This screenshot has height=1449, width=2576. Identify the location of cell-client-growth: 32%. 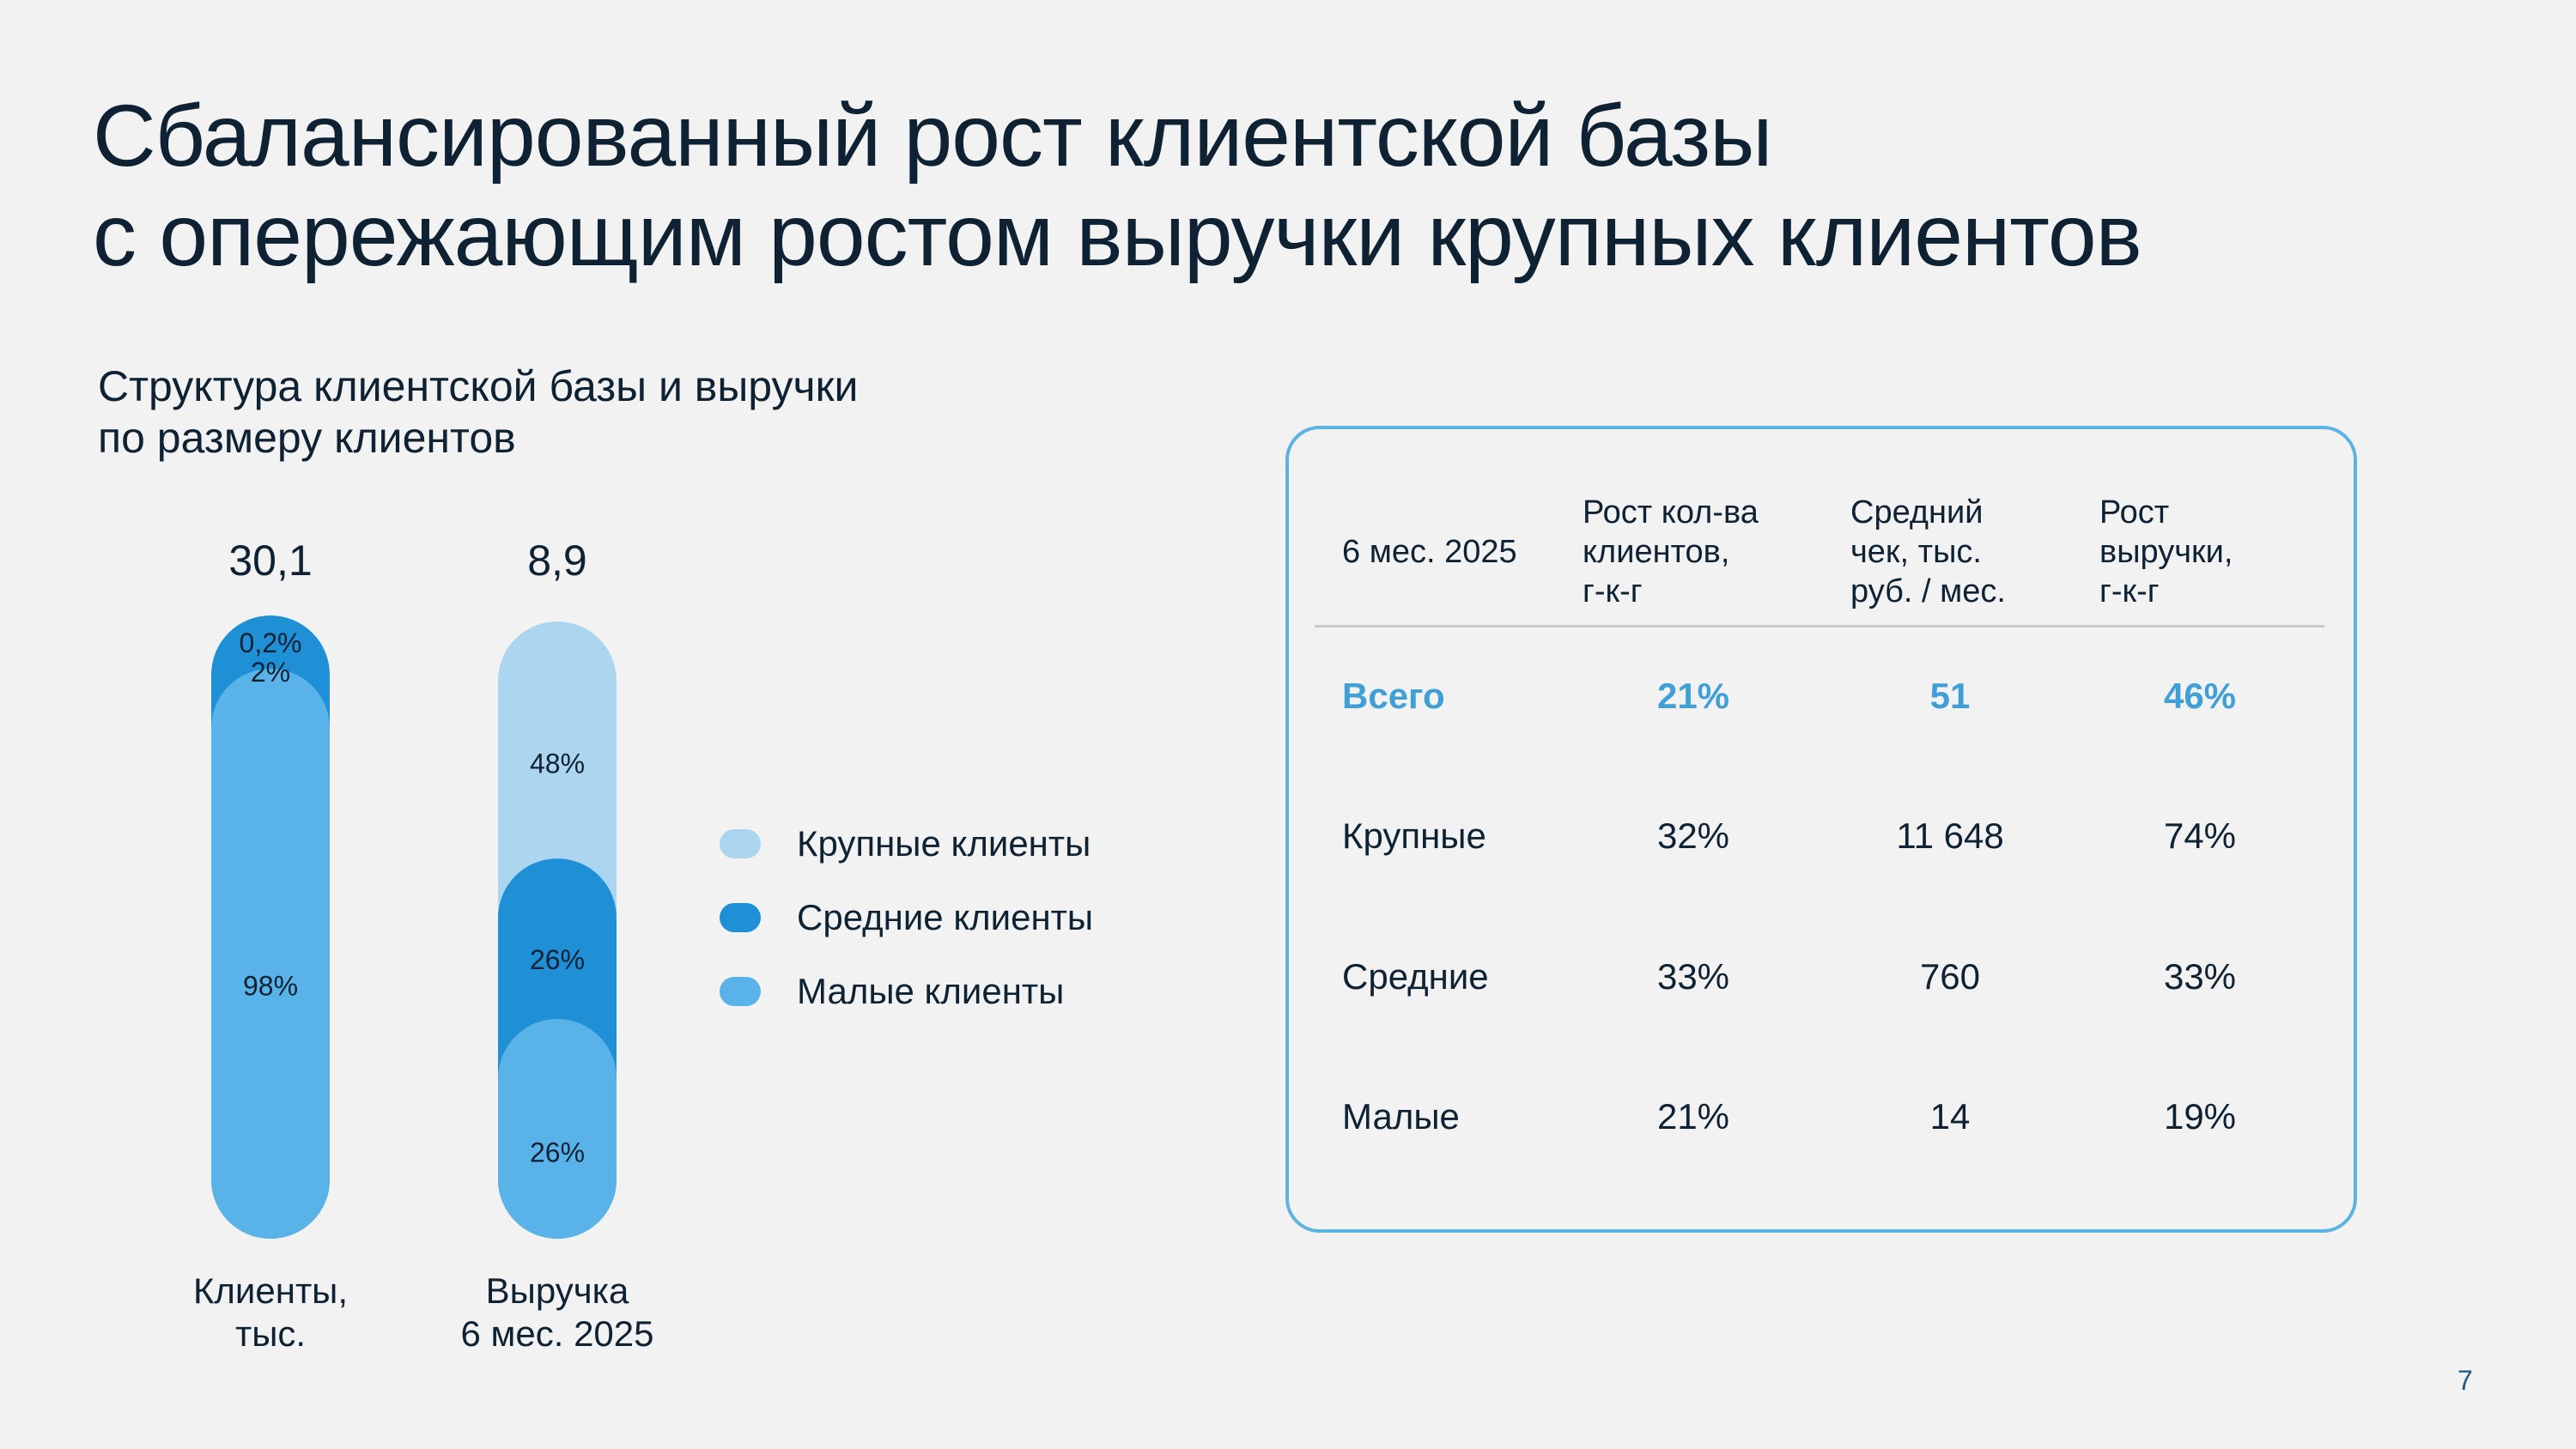
(1693, 835).